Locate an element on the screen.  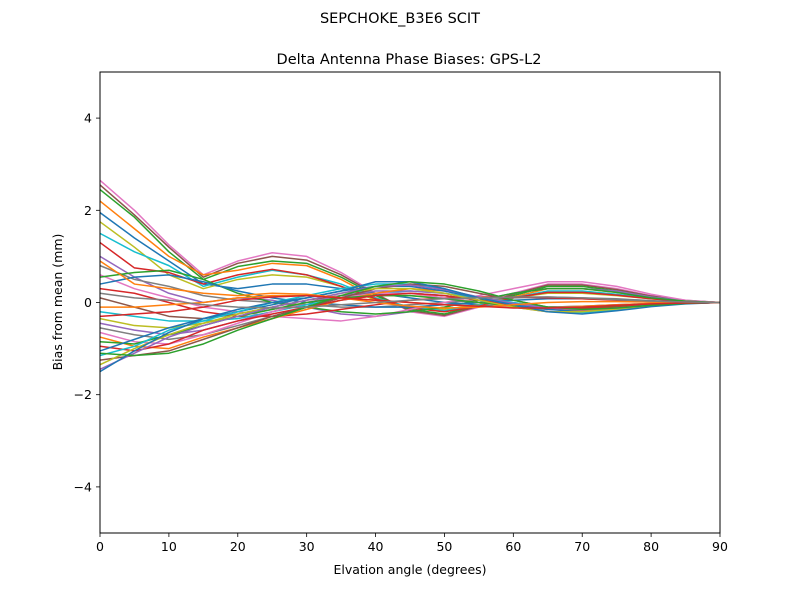
chart-suptitle: SEPCHOKE_B3E6 SCIT is located at coordinates (400, 19).